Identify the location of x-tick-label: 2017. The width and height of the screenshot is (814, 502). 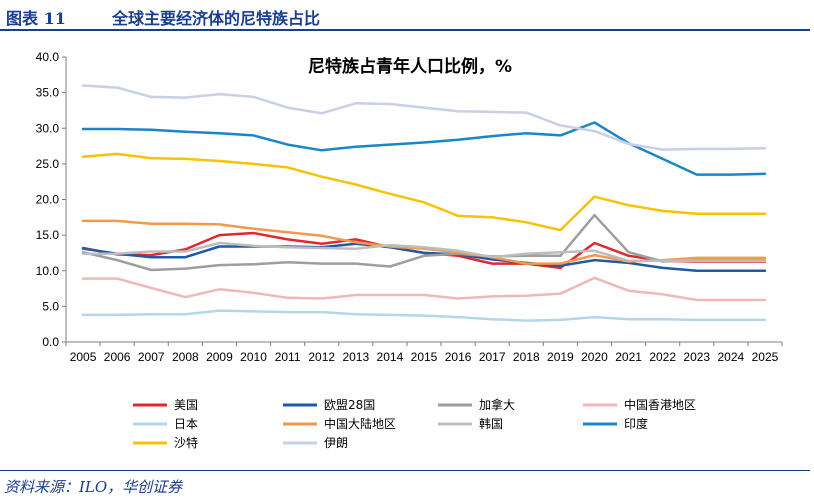
(492, 357).